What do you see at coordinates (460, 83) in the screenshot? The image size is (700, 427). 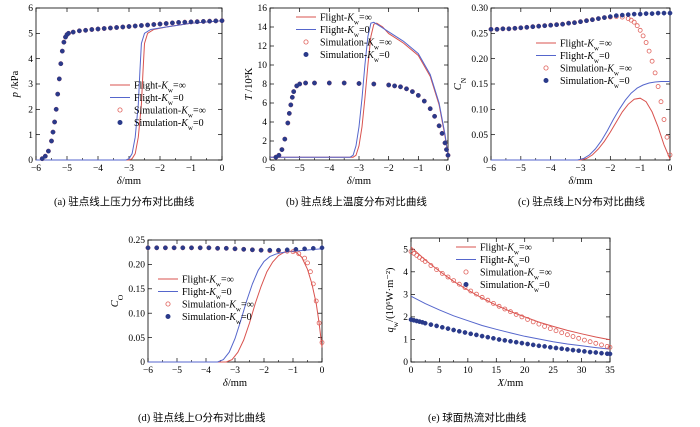 I see `y-axis-label: CN` at bounding box center [460, 83].